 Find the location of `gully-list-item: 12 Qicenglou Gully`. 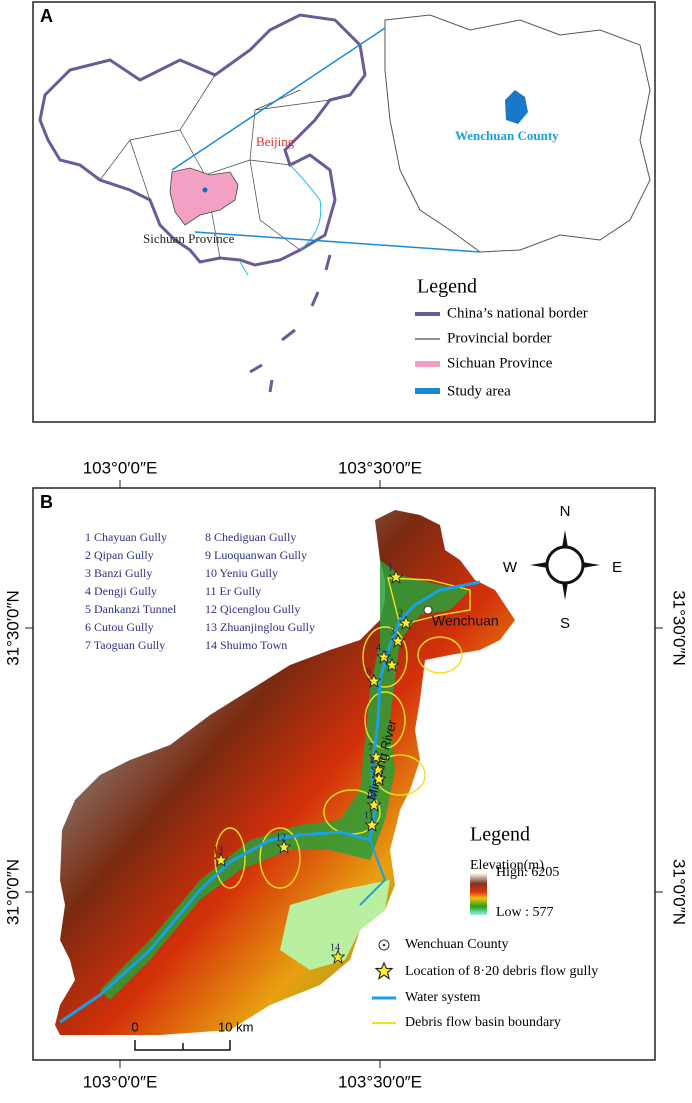

gully-list-item: 12 Qicenglou Gully is located at coordinates (252, 609).